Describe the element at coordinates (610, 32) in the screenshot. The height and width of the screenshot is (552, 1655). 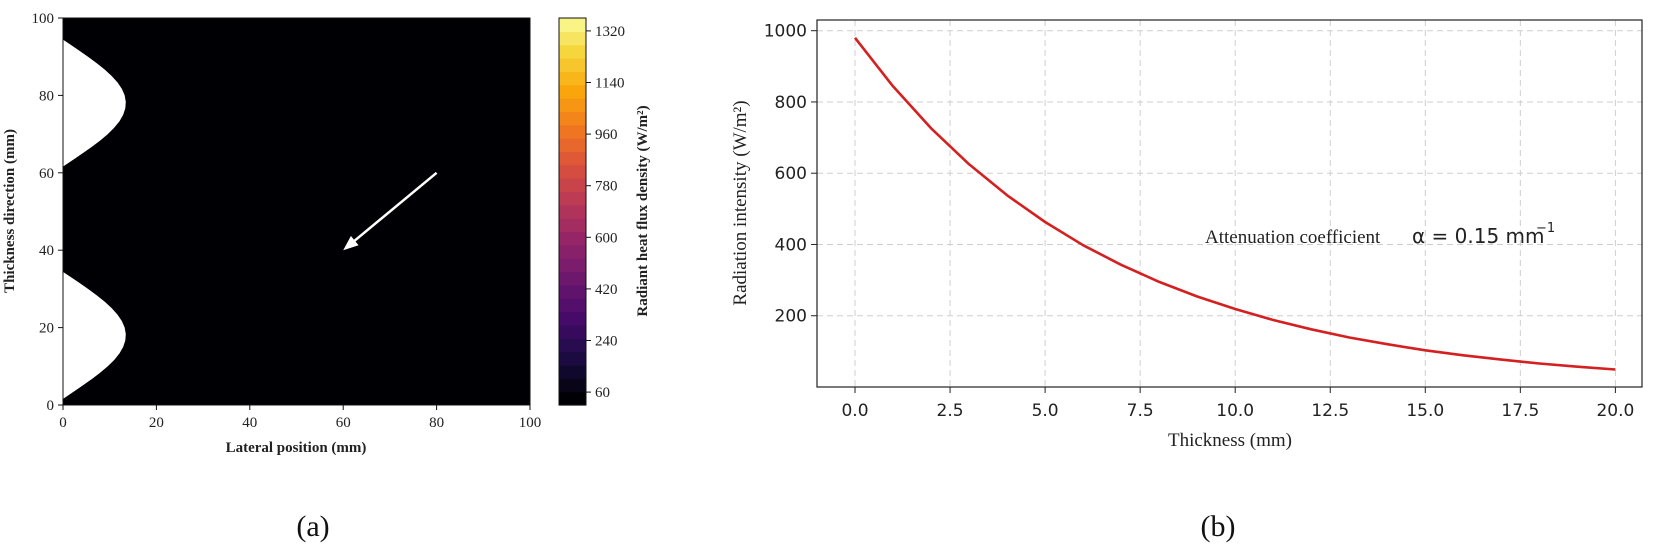
I see `colorbar-tick-label: 1320` at that location.